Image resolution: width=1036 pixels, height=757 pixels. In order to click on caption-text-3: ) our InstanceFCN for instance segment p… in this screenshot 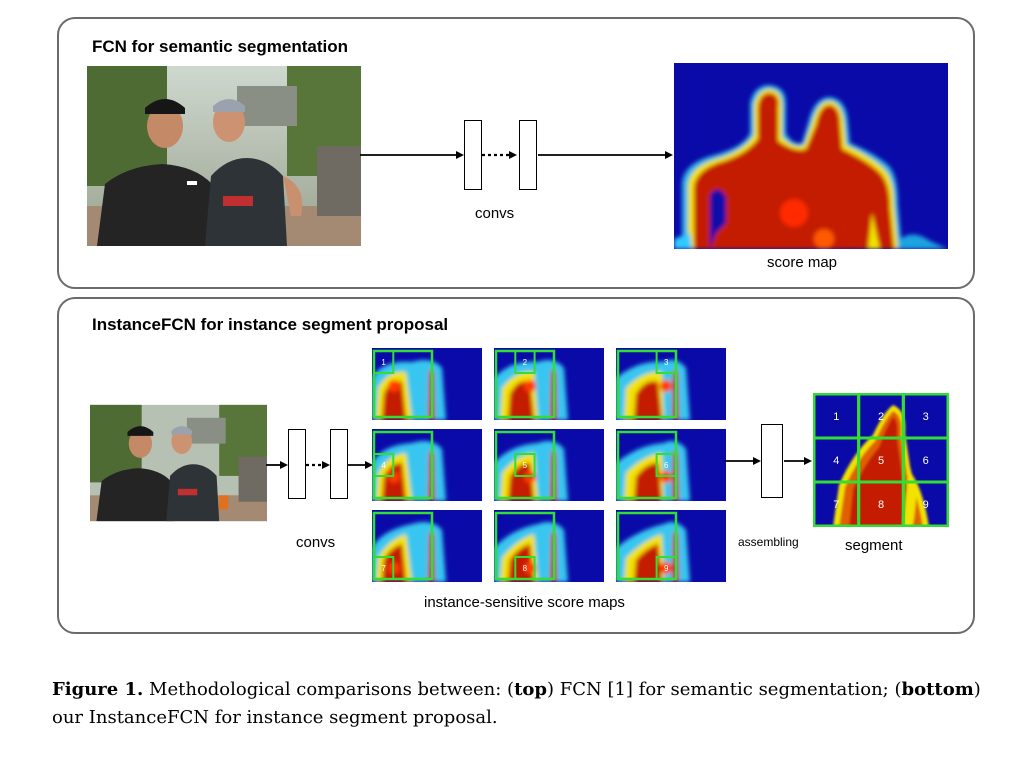, I will do `click(516, 703)`.